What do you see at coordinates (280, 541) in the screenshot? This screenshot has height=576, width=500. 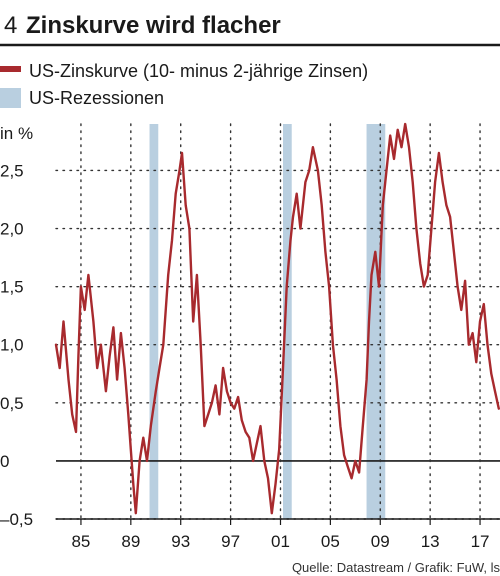 I see `x-tick-label: 01` at bounding box center [280, 541].